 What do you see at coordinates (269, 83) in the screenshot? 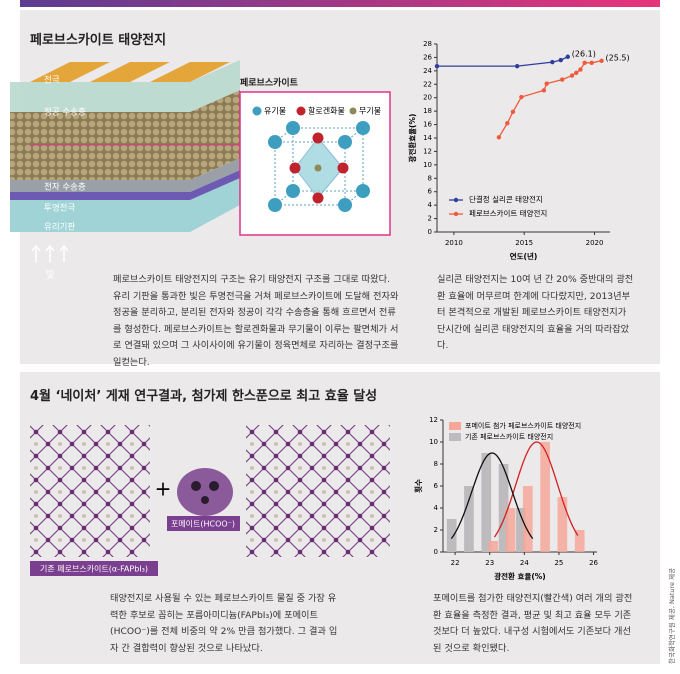
I see `crystal-title: 페로브스카이트` at bounding box center [269, 83].